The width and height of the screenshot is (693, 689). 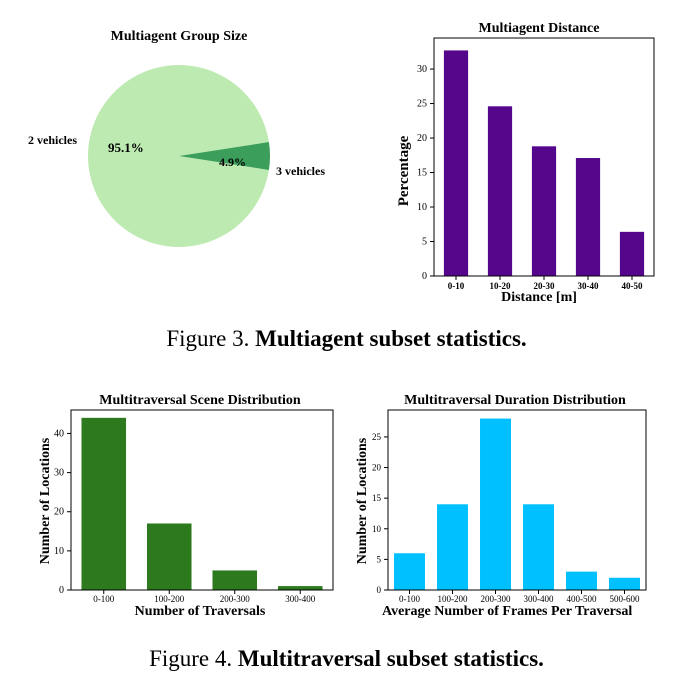 I want to click on y-axis-label: Percentage, so click(x=404, y=170).